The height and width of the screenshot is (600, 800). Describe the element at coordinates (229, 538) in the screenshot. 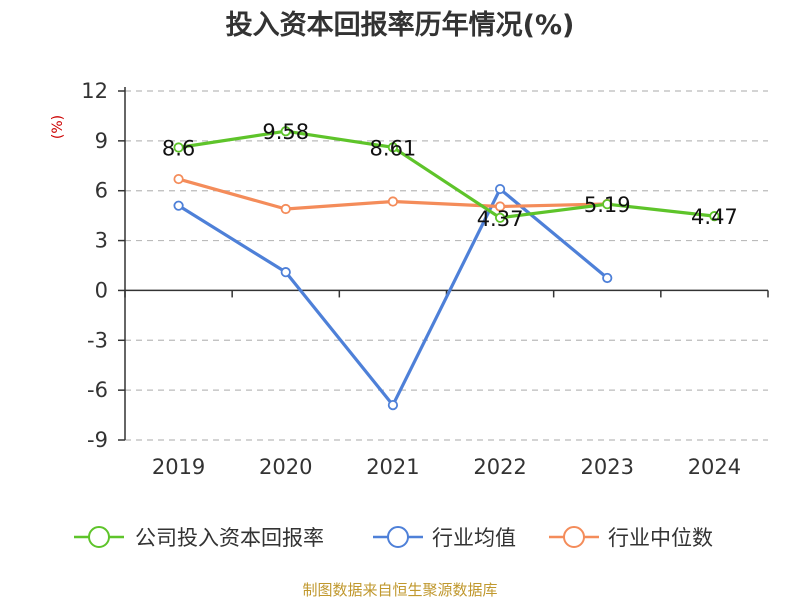

I see `legend-label: 公司投入资本回报率` at that location.